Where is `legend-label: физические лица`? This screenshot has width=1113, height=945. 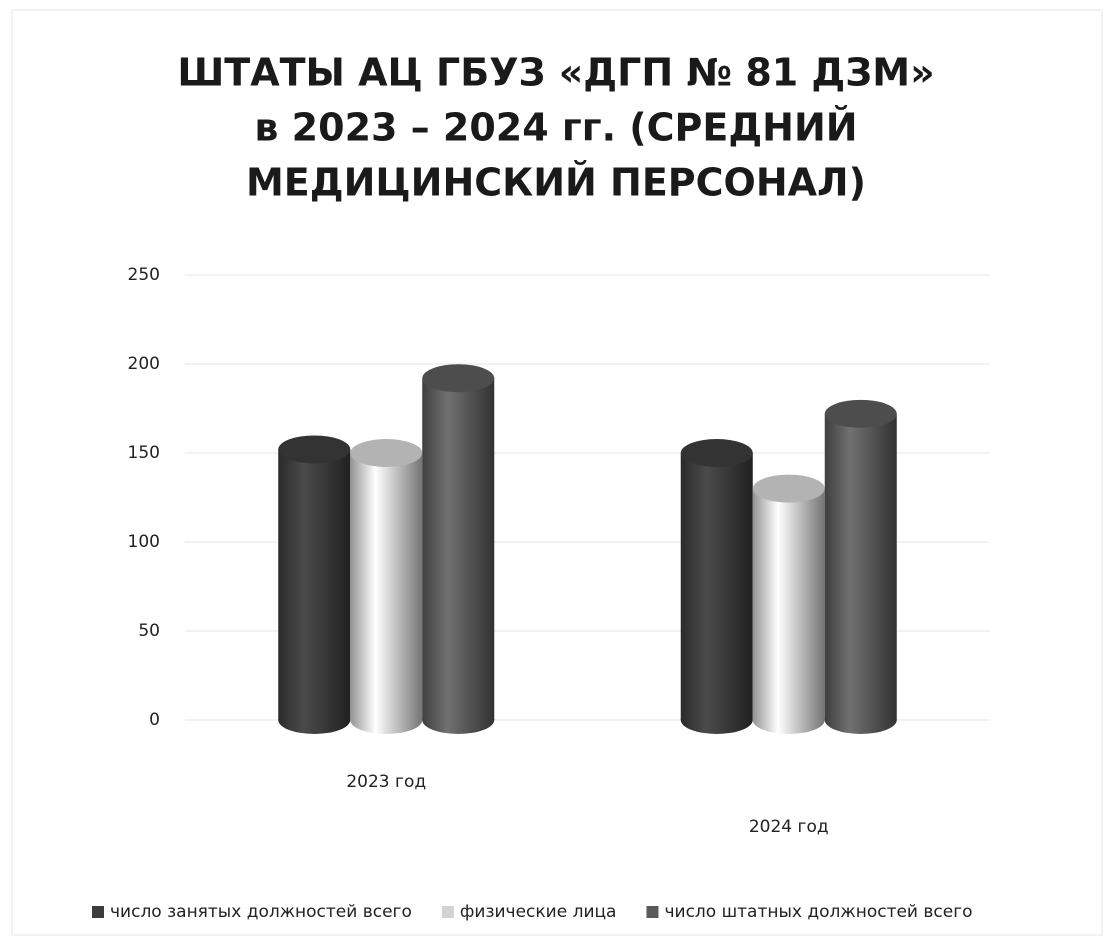
legend-label: физические лица is located at coordinates (538, 912).